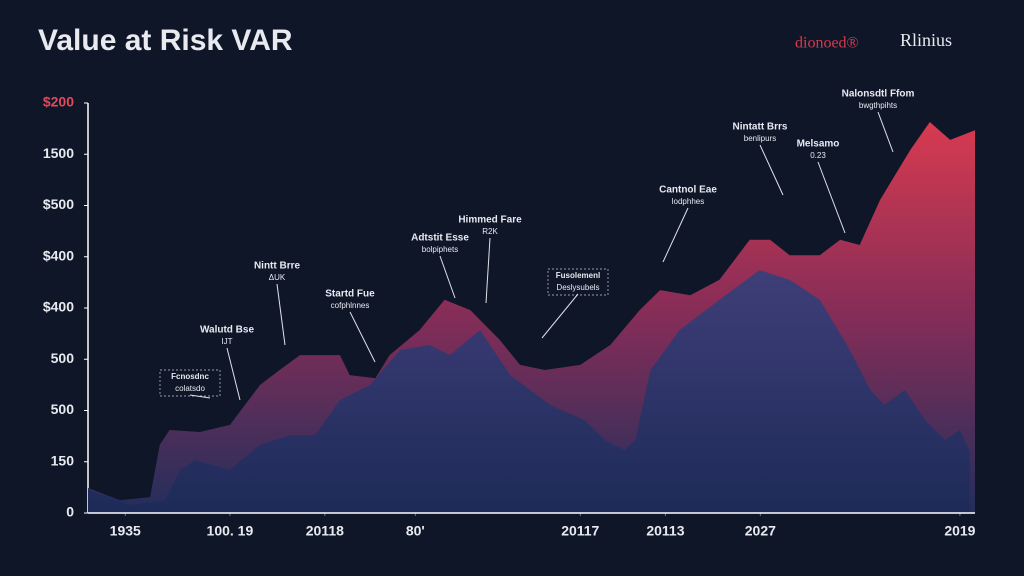  What do you see at coordinates (58, 102) in the screenshot?
I see `y-tick-label: $200` at bounding box center [58, 102].